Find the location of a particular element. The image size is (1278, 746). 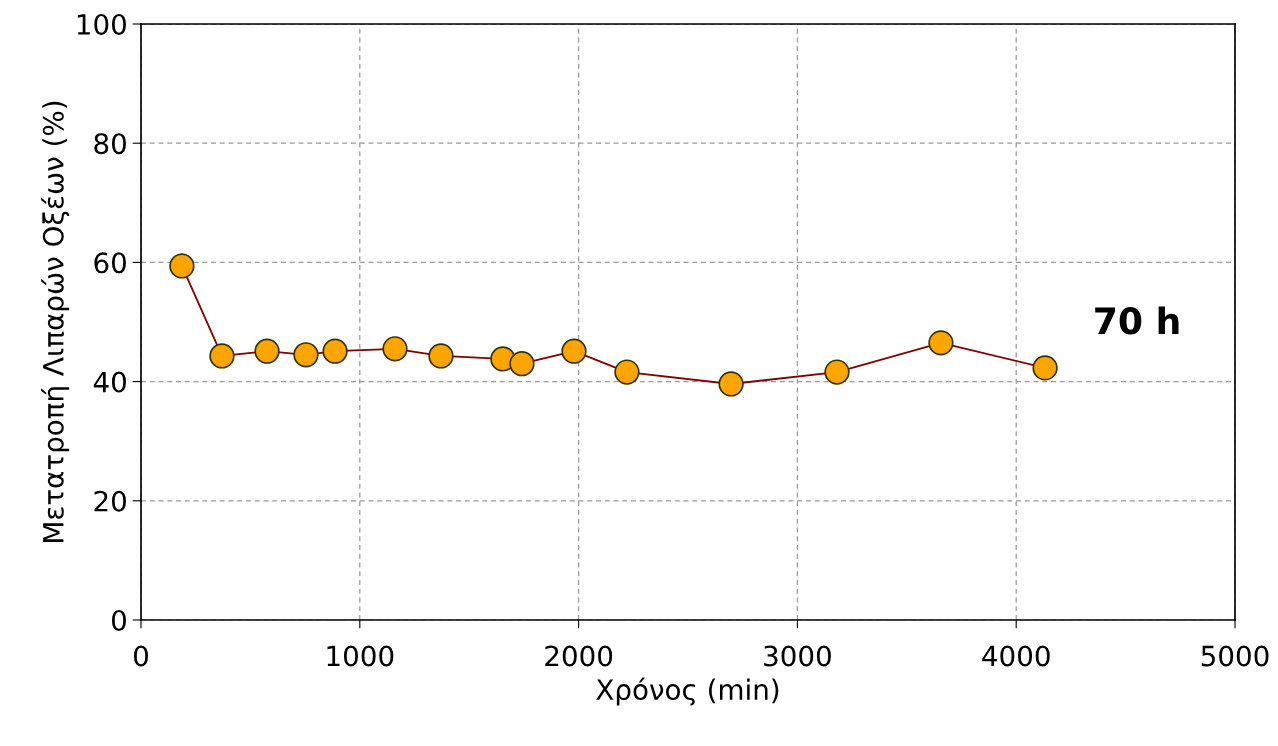

x-tick-label: 4000 is located at coordinates (1016, 656).